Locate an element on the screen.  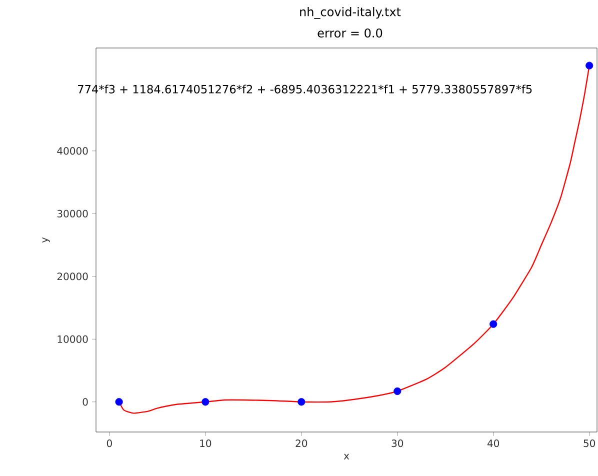
x-axis-title: x is located at coordinates (347, 457).